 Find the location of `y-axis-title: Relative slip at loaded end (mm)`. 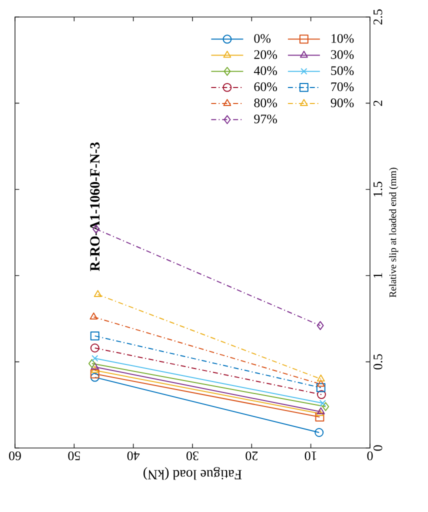

y-axis-title: Relative slip at loaded end (mm) is located at coordinates (393, 233).